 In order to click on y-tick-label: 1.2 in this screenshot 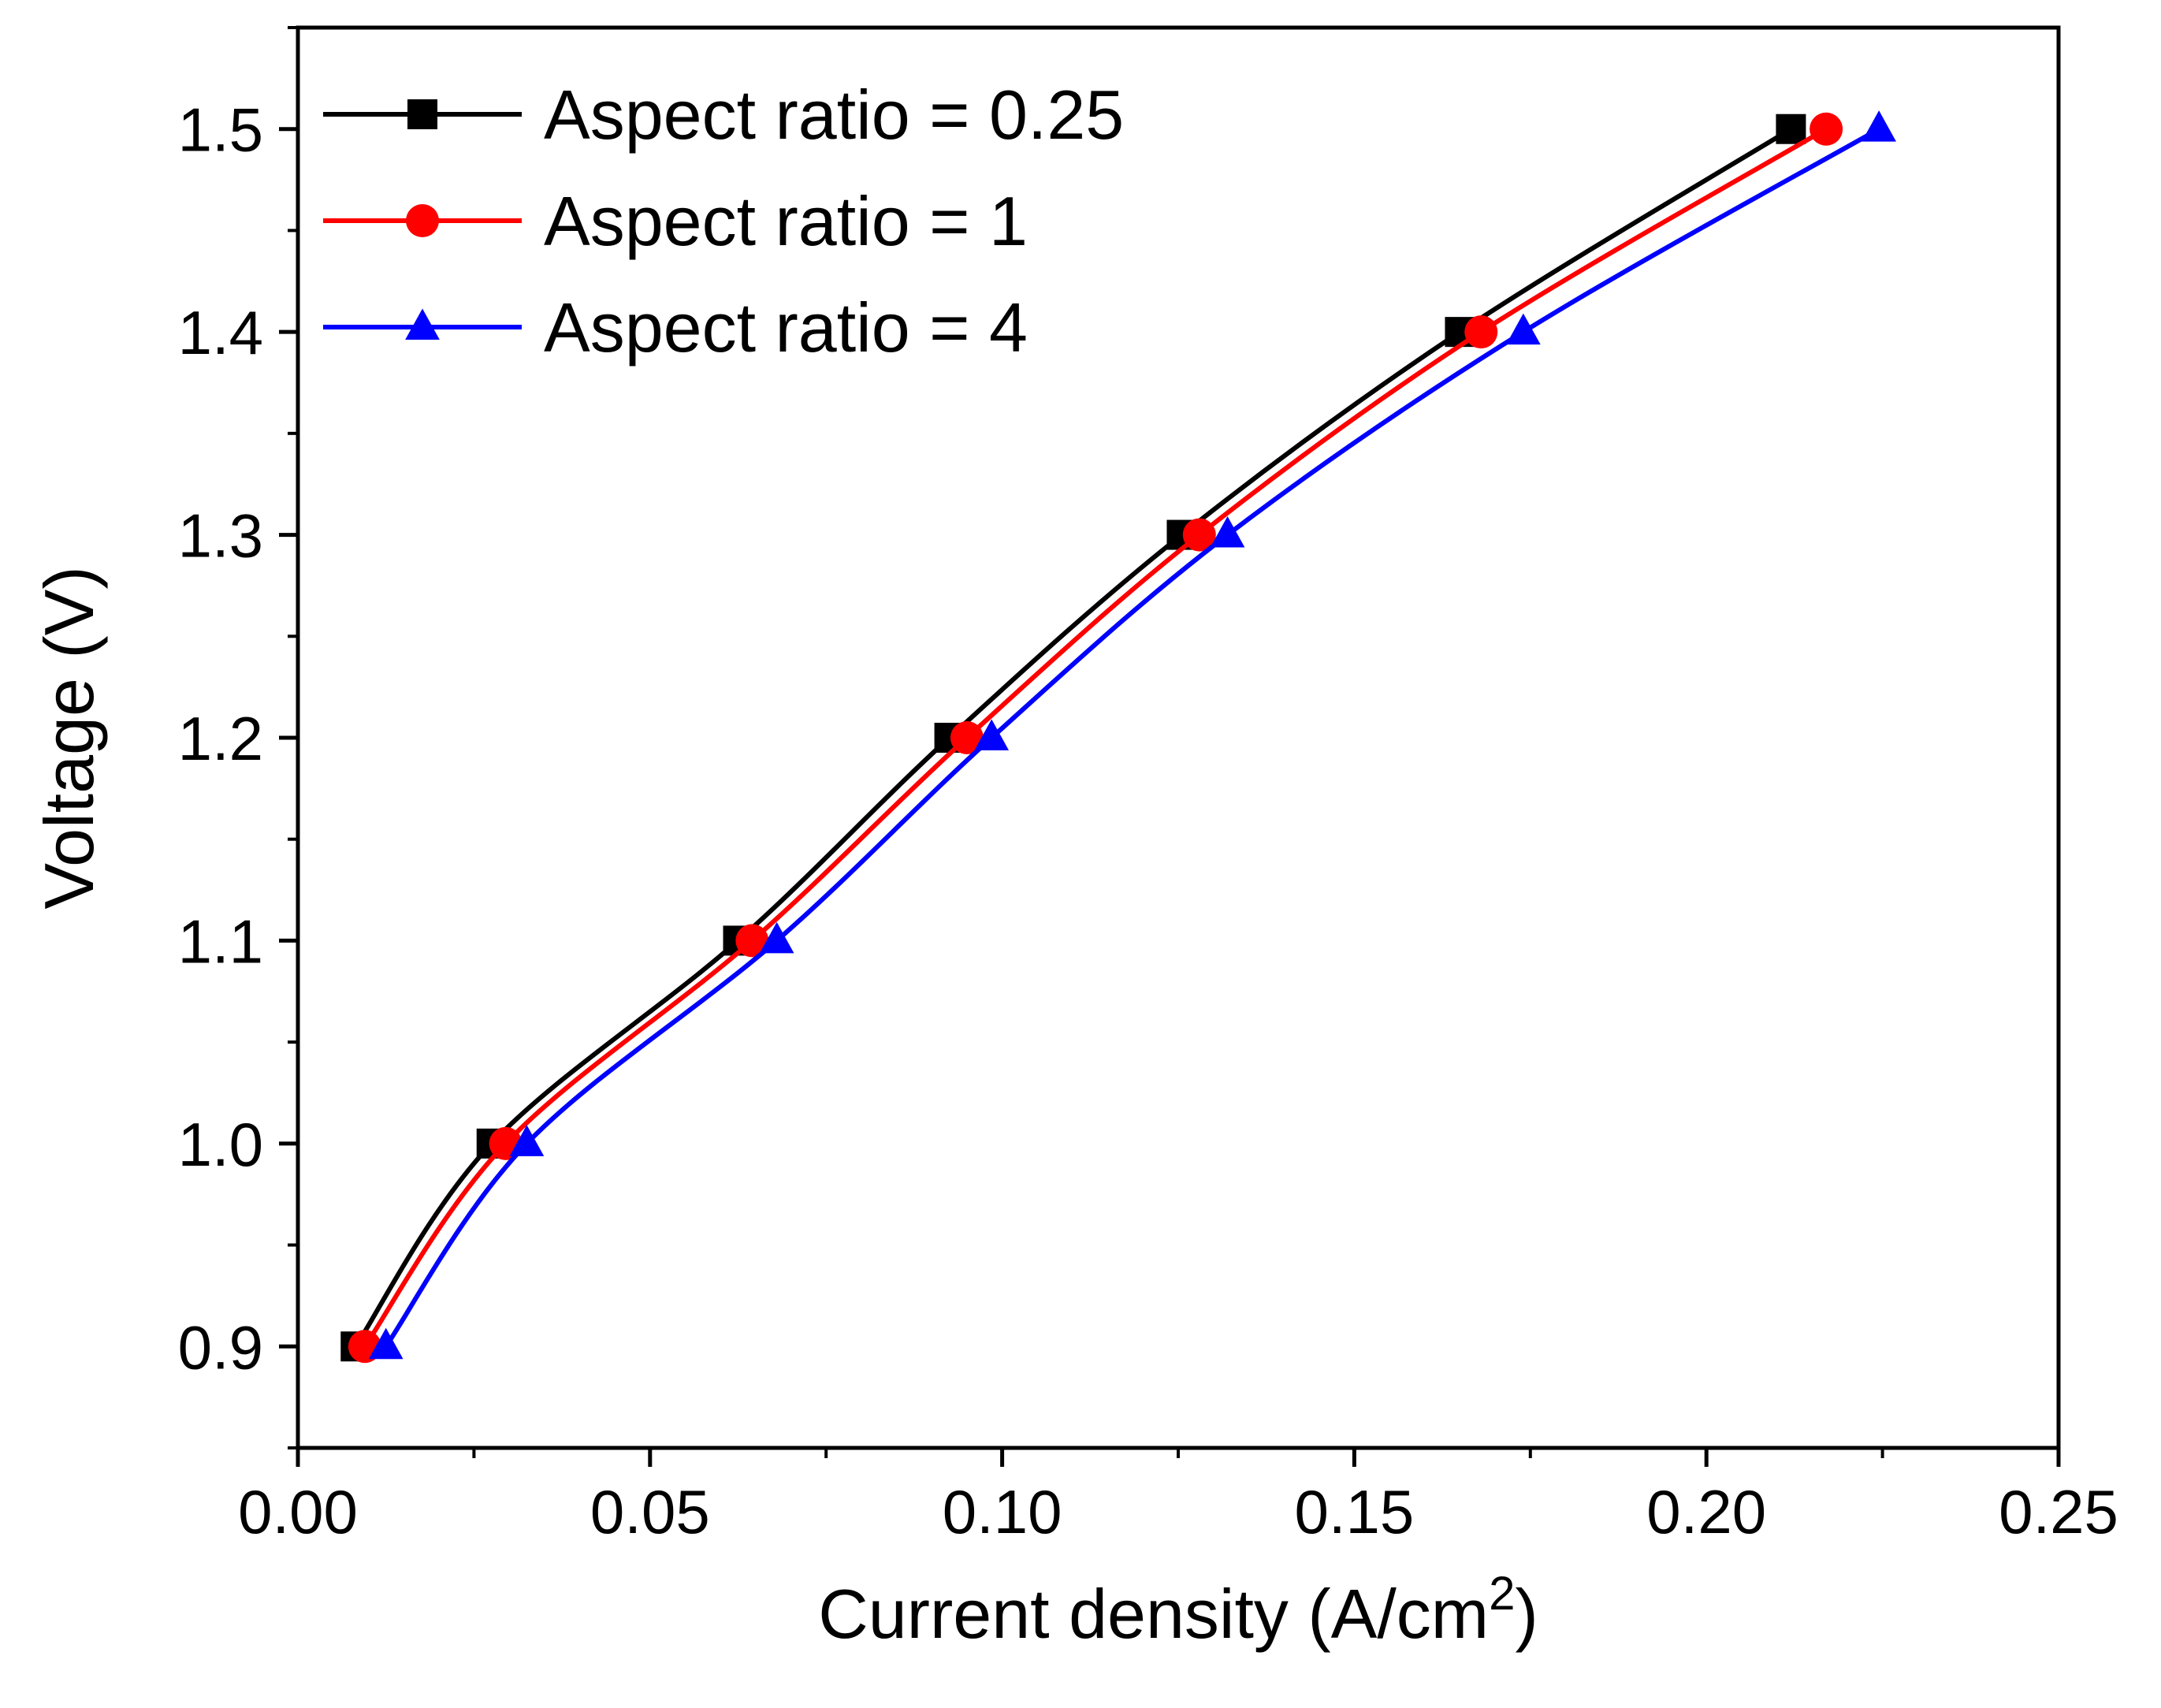, I will do `click(220, 738)`.